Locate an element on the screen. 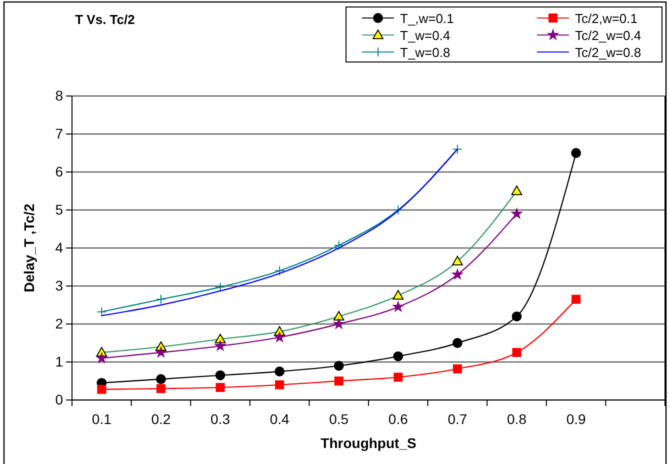 The width and height of the screenshot is (670, 464). x-tick-label: 0.5 is located at coordinates (339, 418).